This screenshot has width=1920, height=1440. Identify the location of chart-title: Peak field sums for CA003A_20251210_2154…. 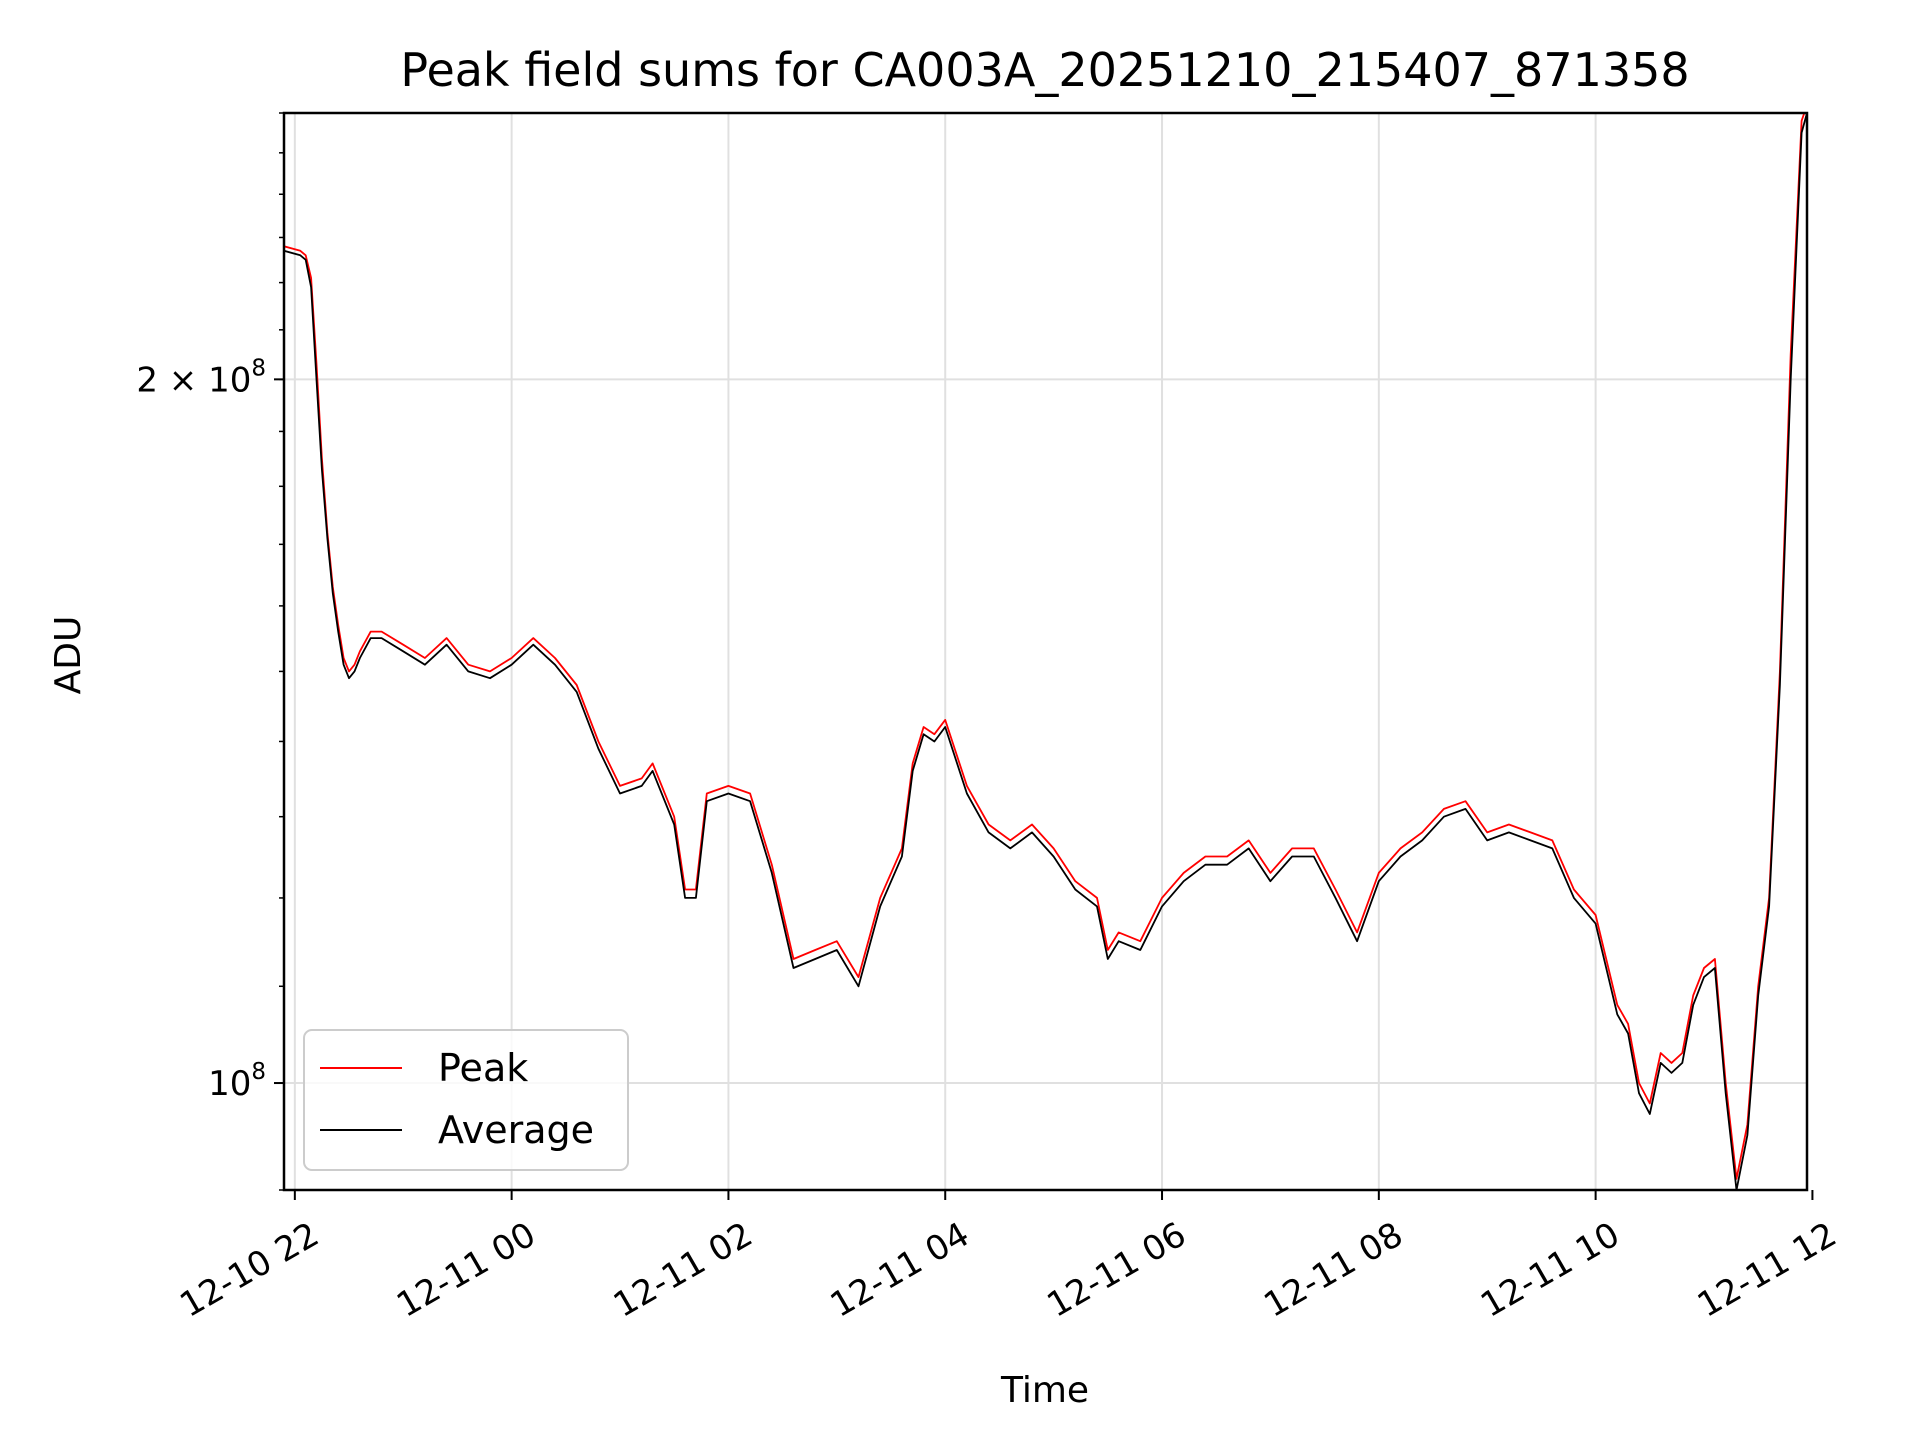
(1044, 70).